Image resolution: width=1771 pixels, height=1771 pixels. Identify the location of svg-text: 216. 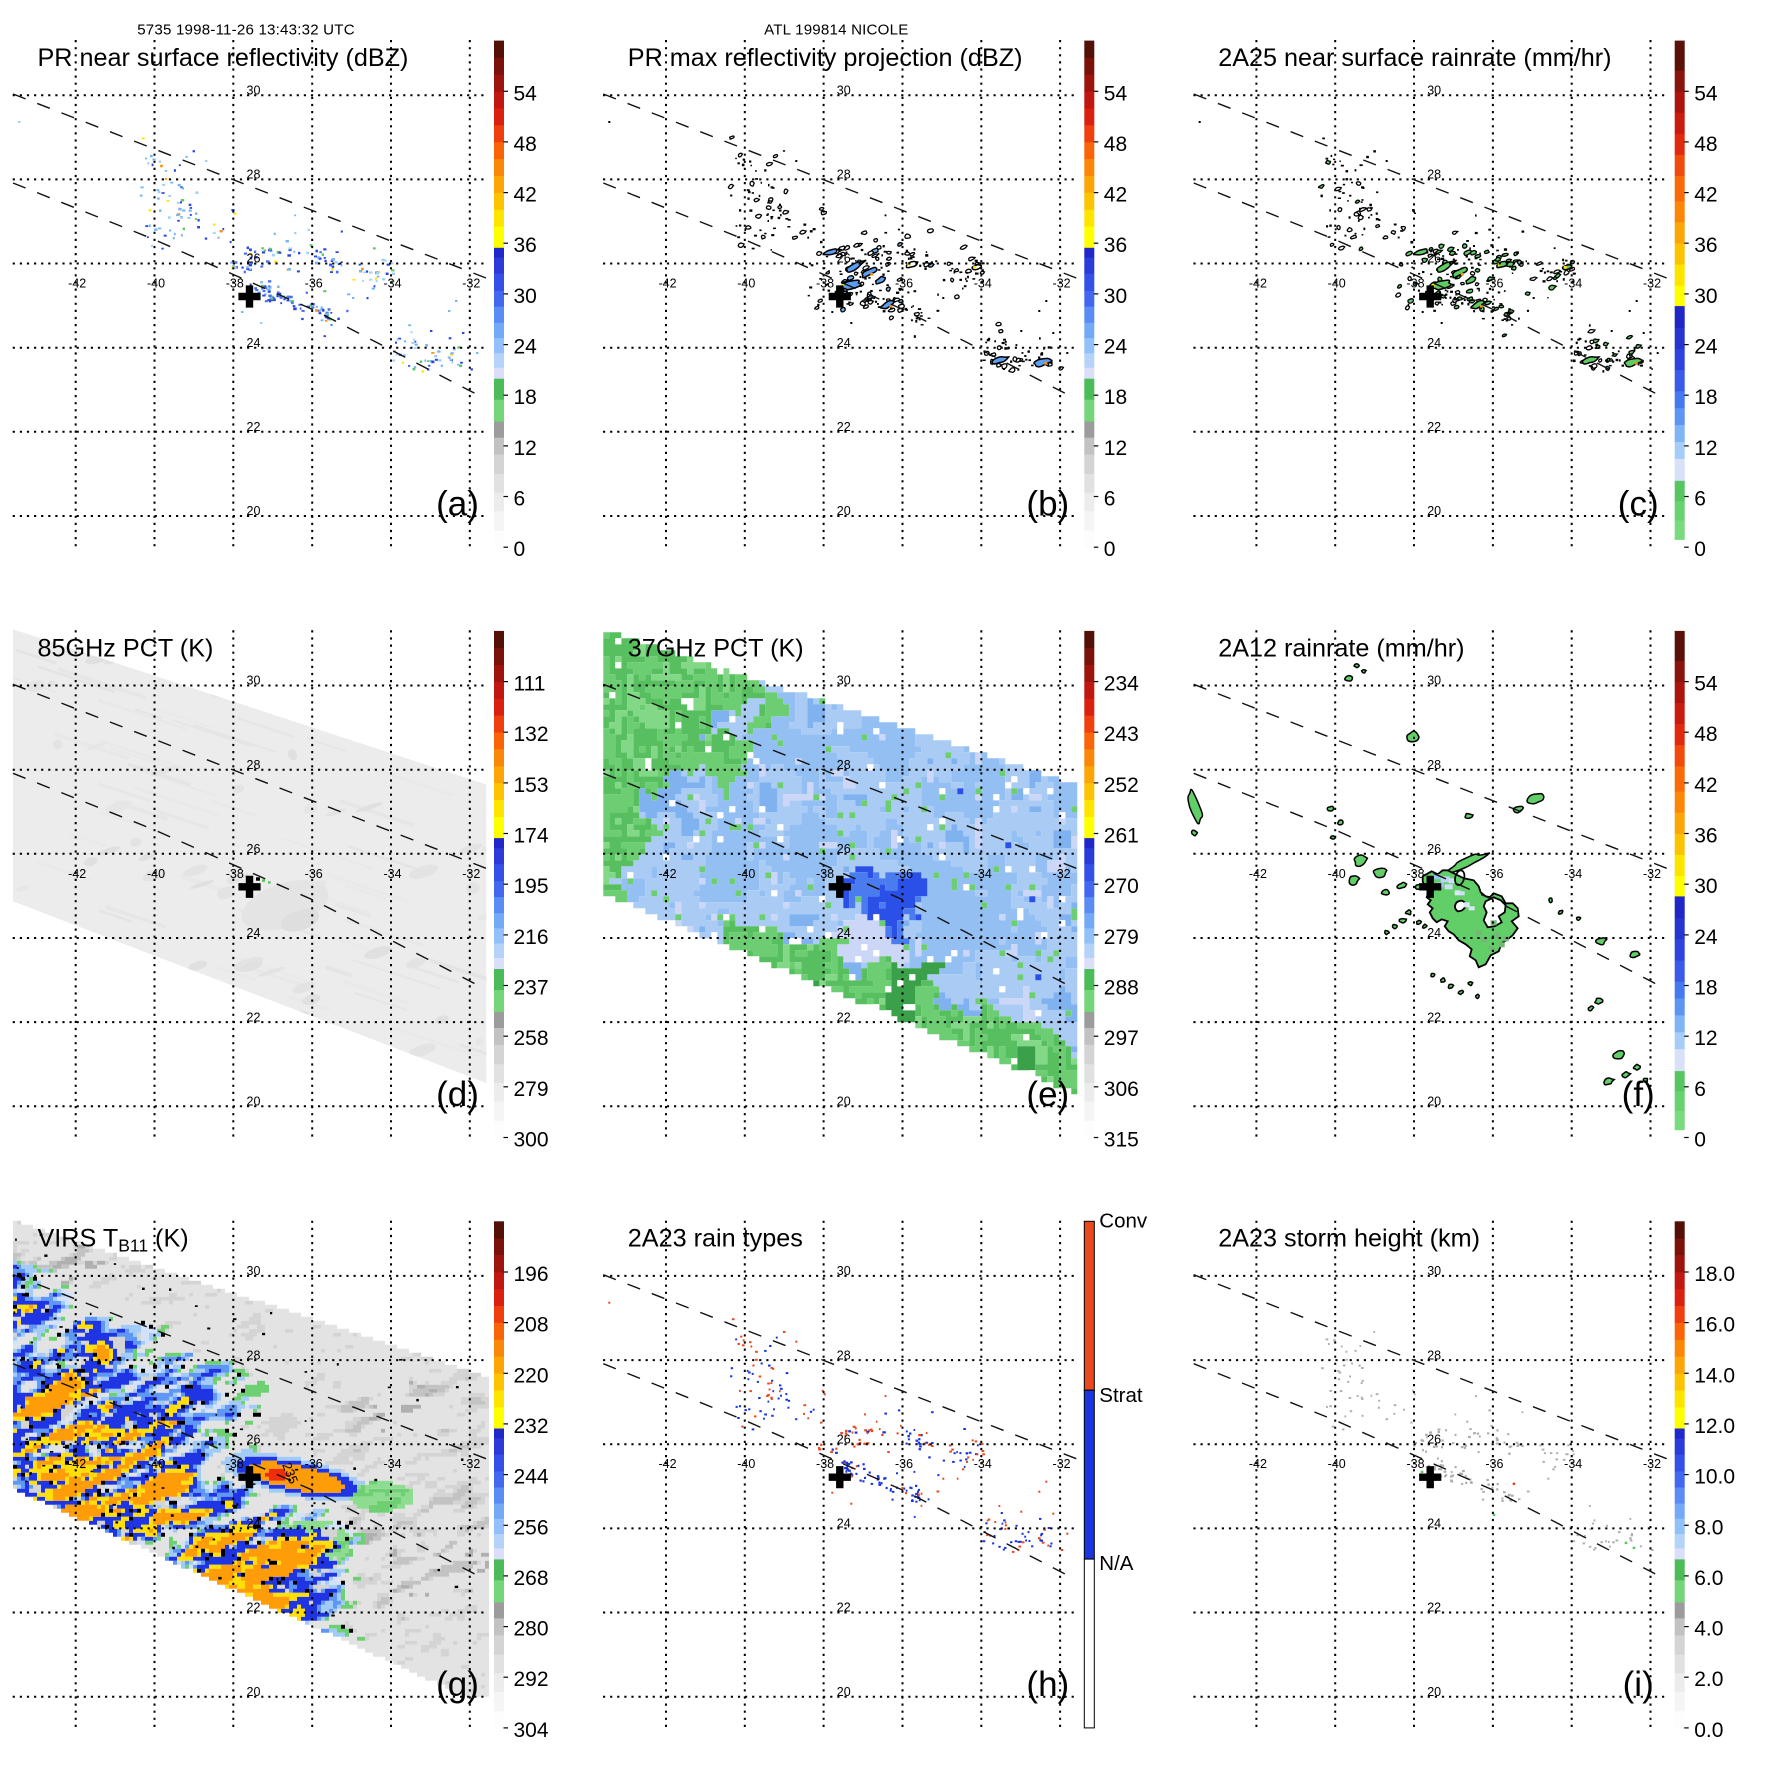
(531, 937).